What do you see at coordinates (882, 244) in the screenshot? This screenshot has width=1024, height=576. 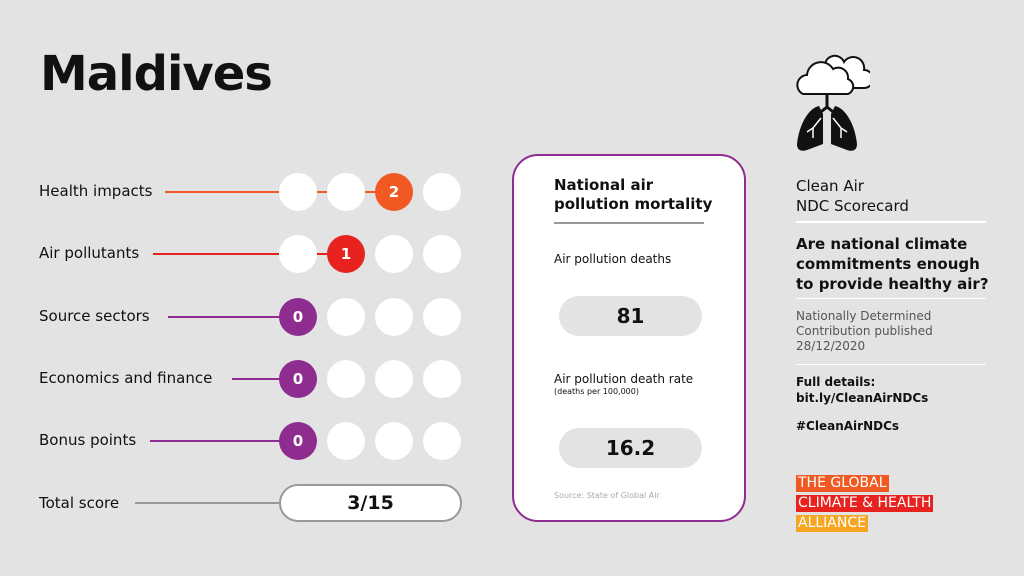 I see `question-line: Are national climate` at bounding box center [882, 244].